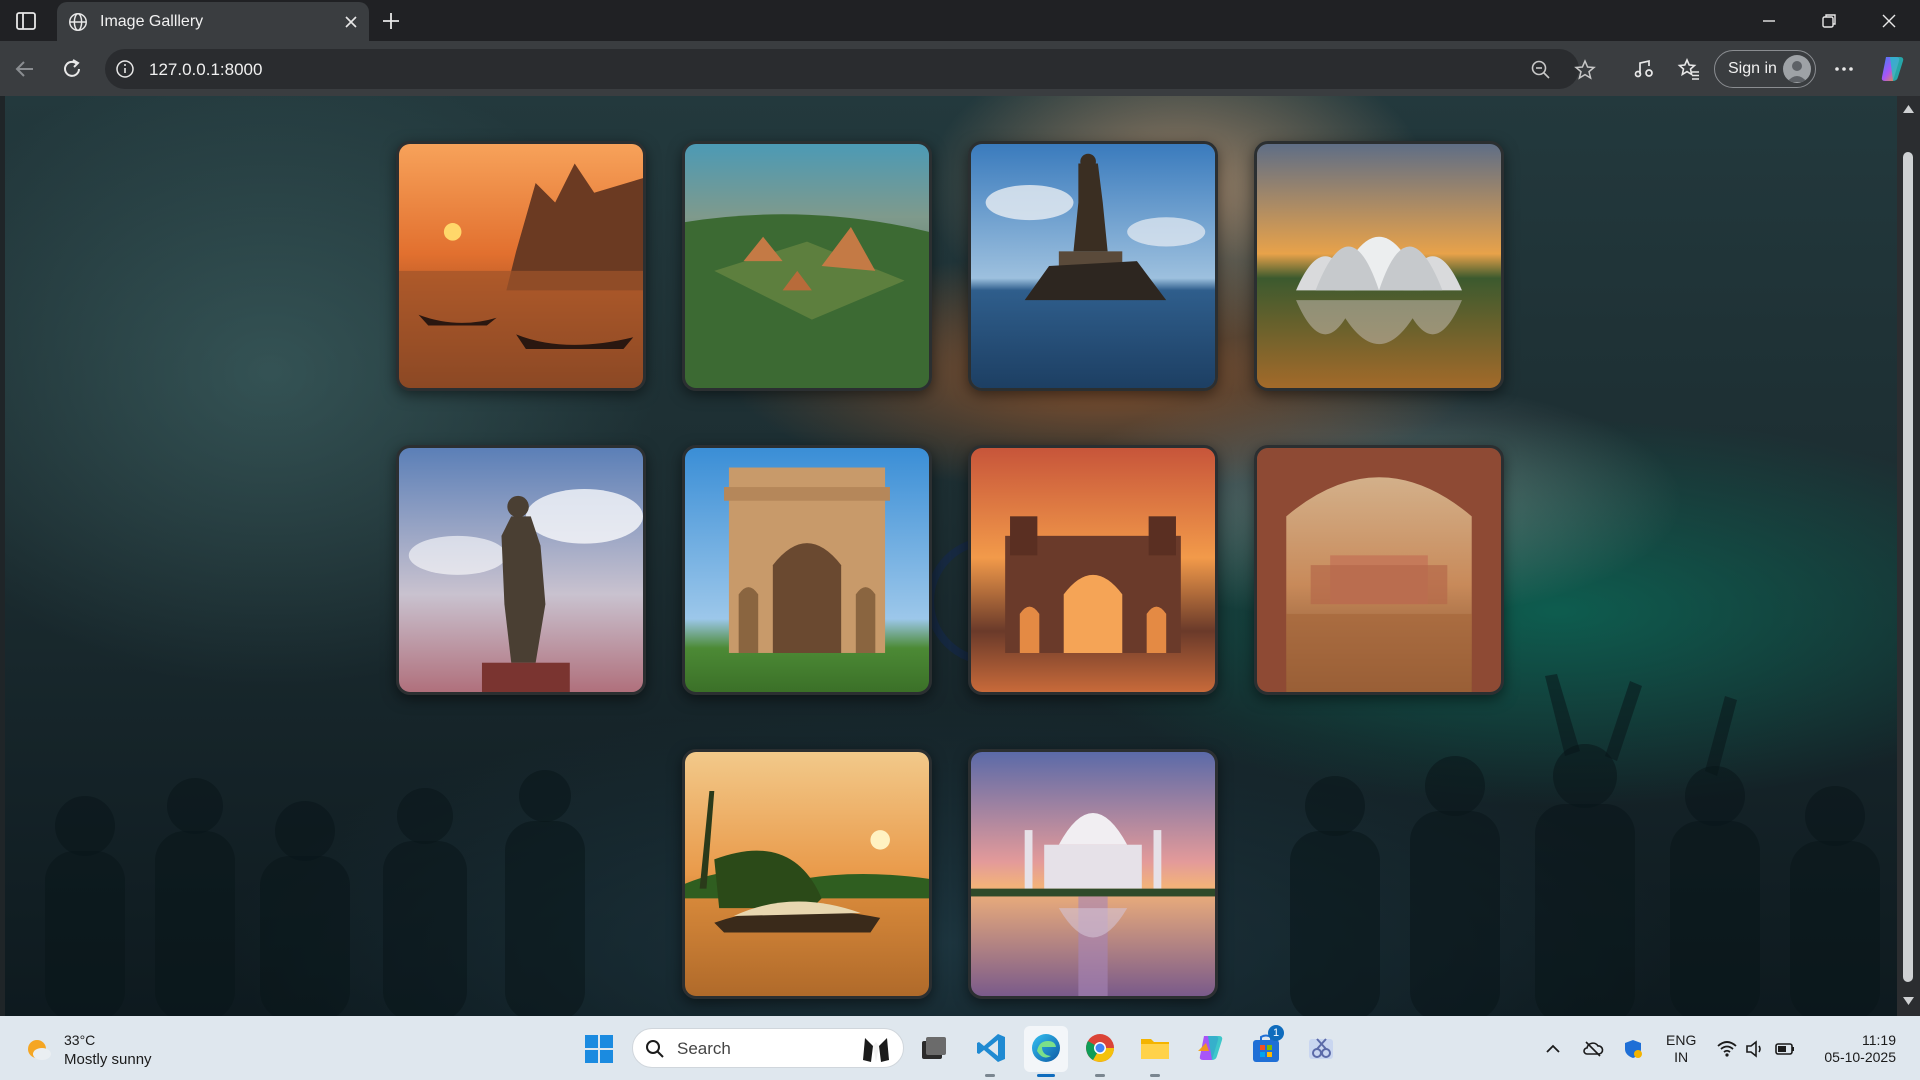  What do you see at coordinates (1100, 1075) in the screenshot?
I see `chrome-running-indicator` at bounding box center [1100, 1075].